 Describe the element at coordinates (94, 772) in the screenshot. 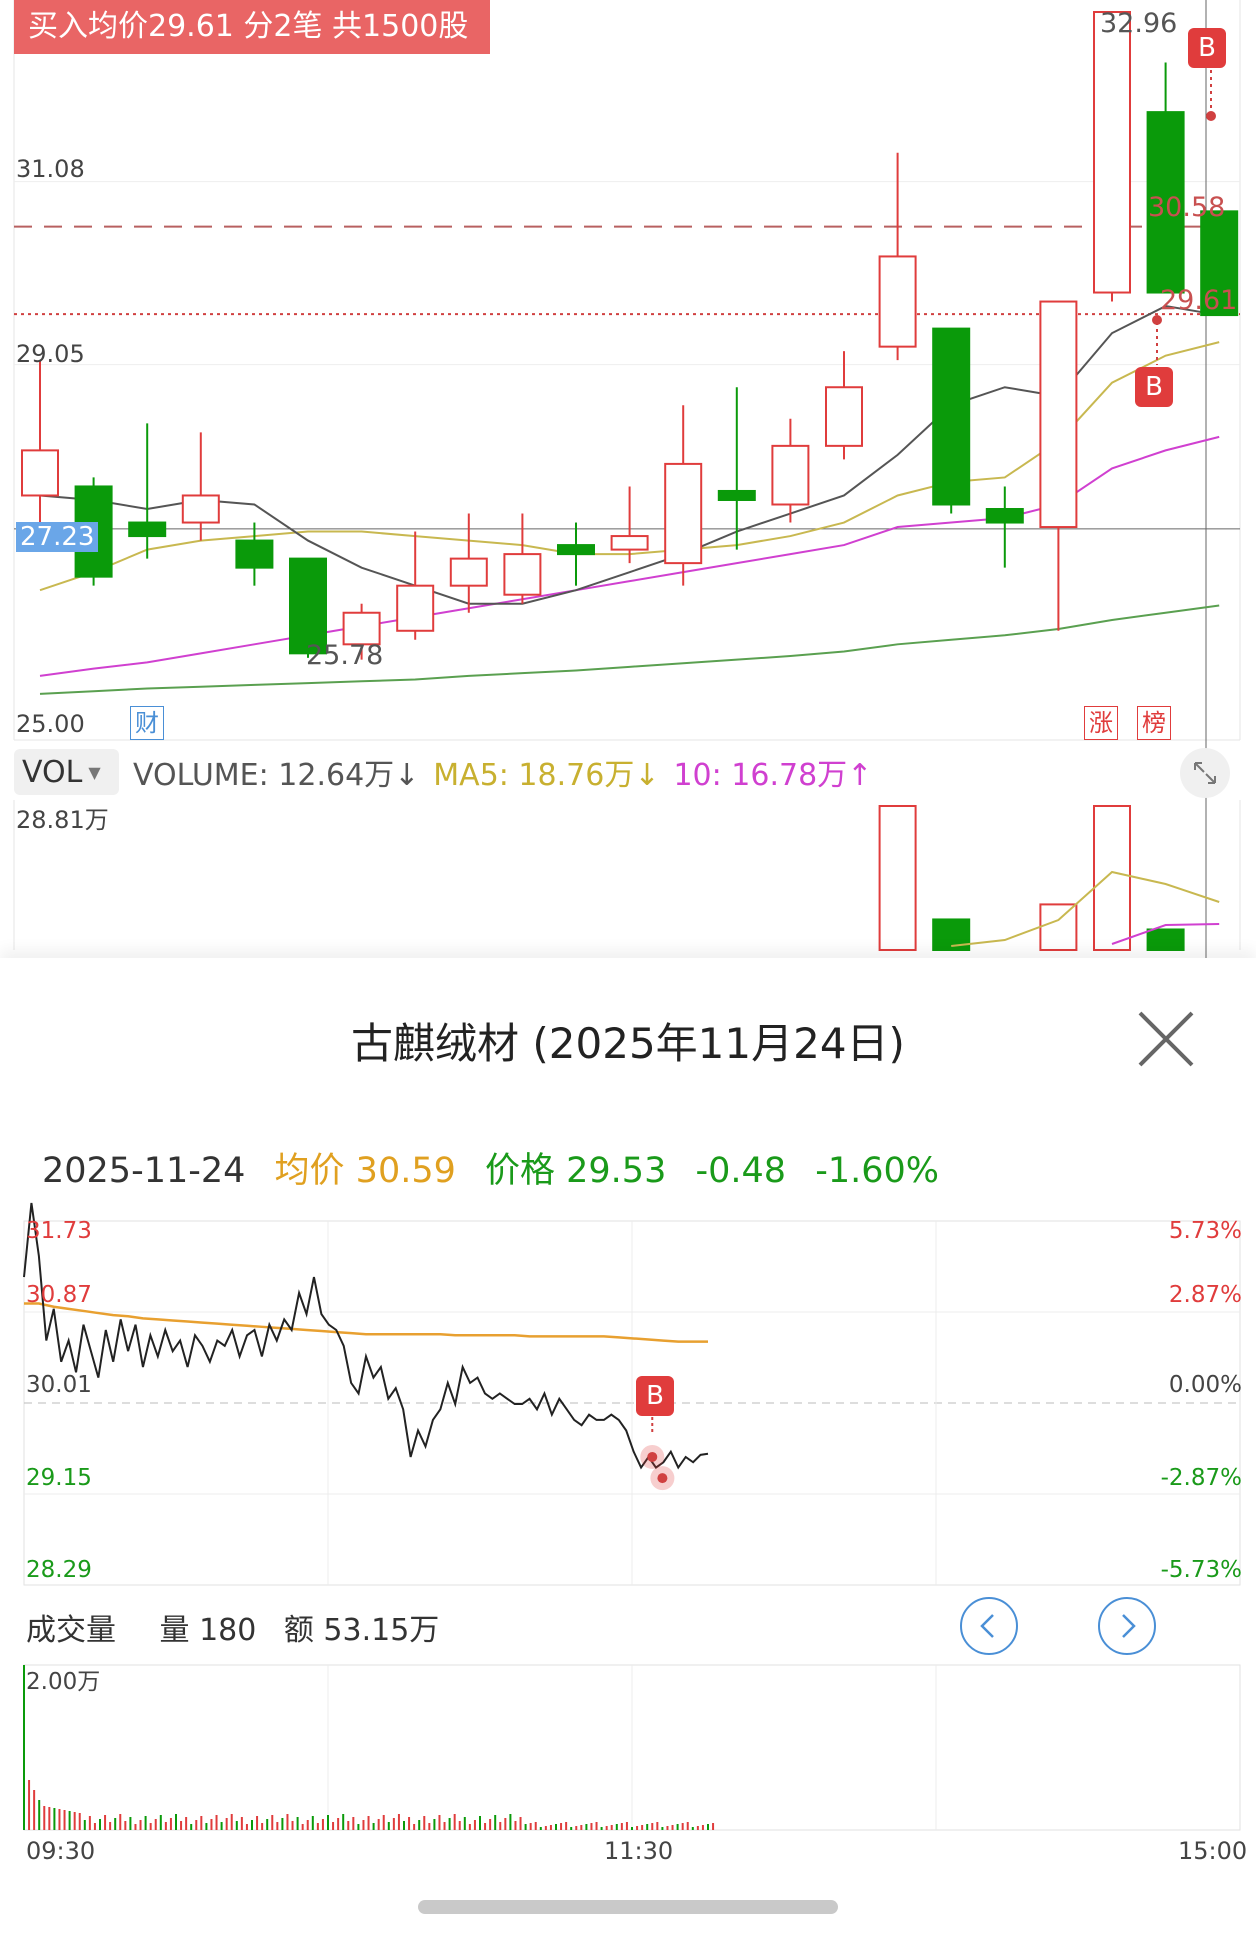

I see `chevron-down-icon: ▼` at that location.